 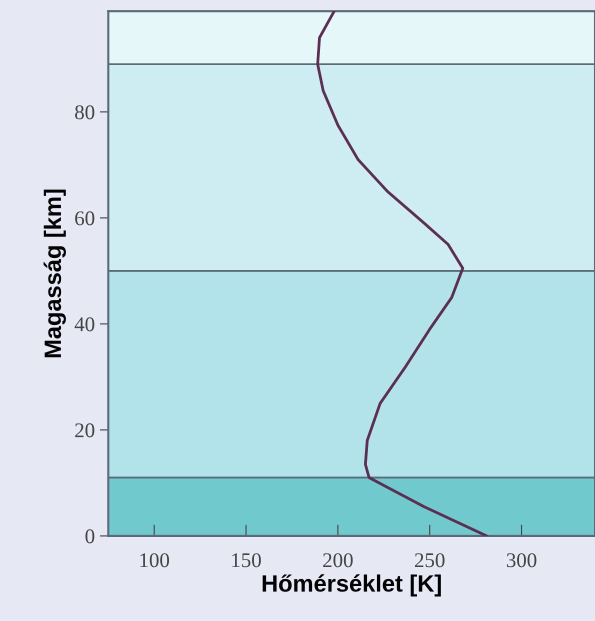 I want to click on x-tick-label: 100, so click(x=155, y=560).